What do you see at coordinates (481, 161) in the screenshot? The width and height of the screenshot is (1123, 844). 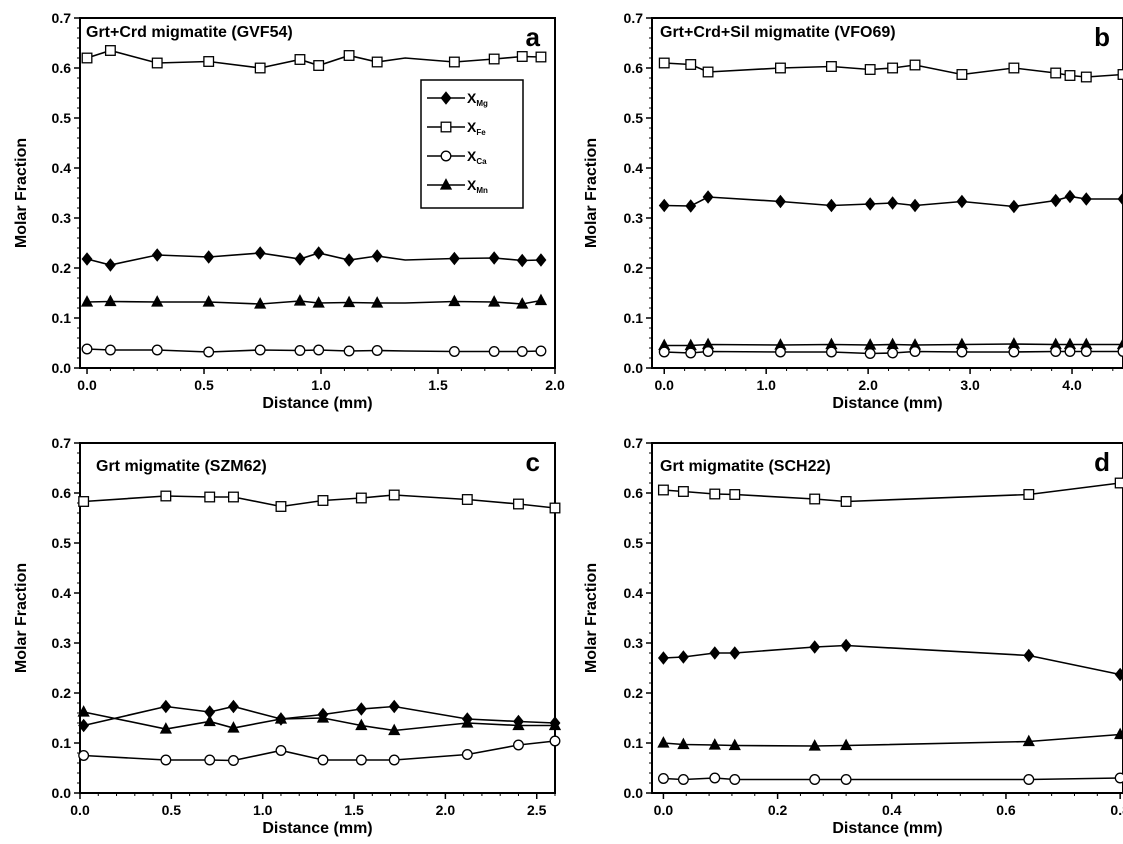 I see `legend-subscript: Ca` at bounding box center [481, 161].